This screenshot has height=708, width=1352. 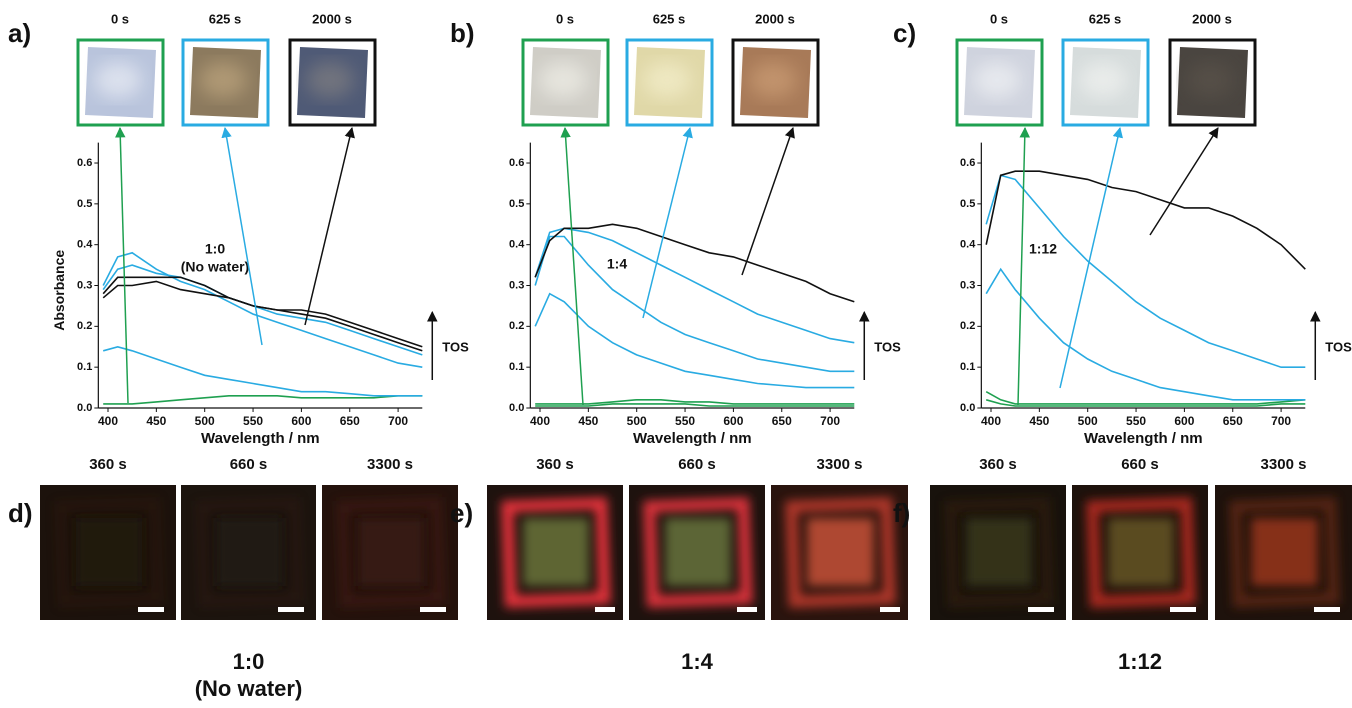 I want to click on ratio-caption: 1:12, so click(x=1140, y=661).